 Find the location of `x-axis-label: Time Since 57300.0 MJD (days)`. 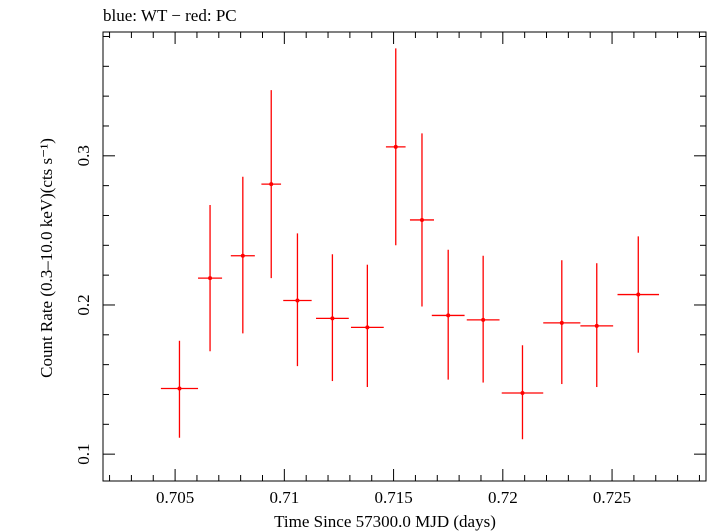

x-axis-label: Time Since 57300.0 MJD (days) is located at coordinates (385, 521).